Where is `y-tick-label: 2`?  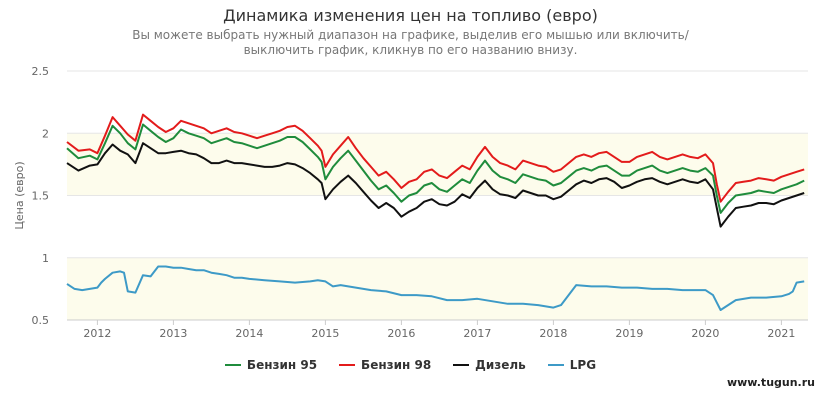
y-tick-label: 2 is located at coordinates (45, 133).